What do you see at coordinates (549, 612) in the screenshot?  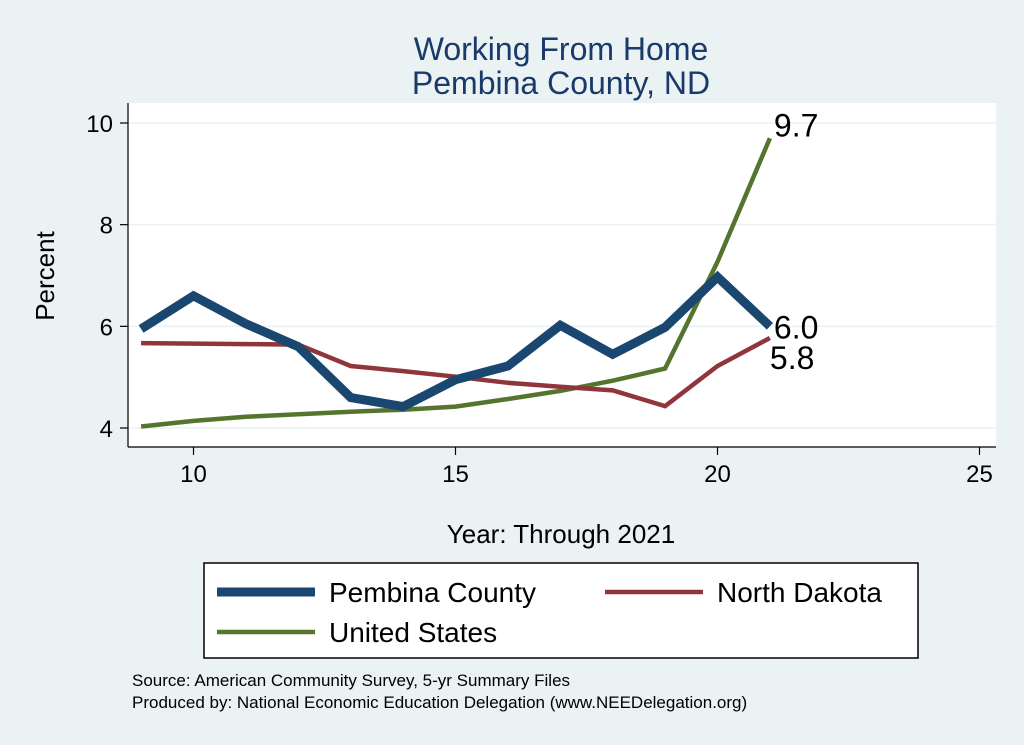 I see `legend: Pembina County North Dakota United States` at bounding box center [549, 612].